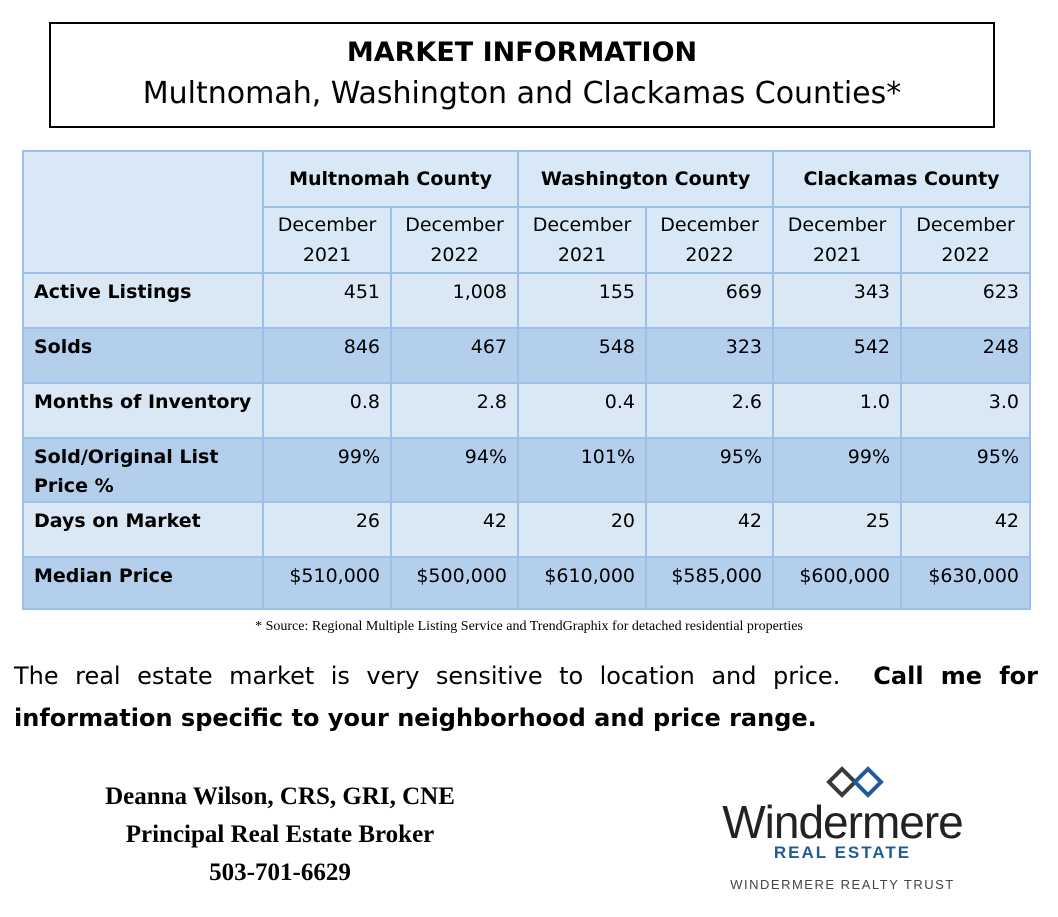 This screenshot has width=1058, height=917. What do you see at coordinates (327, 355) in the screenshot?
I see `table-cell: 846` at bounding box center [327, 355].